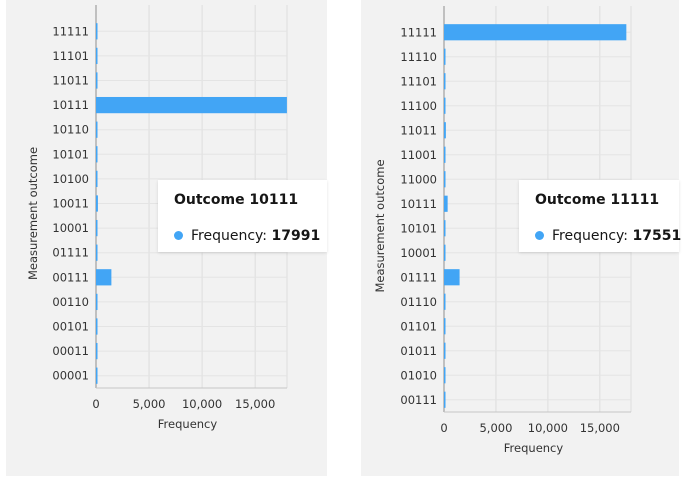 Image resolution: width=685 pixels, height=480 pixels. I want to click on y-tick-label: 11001, so click(418, 155).